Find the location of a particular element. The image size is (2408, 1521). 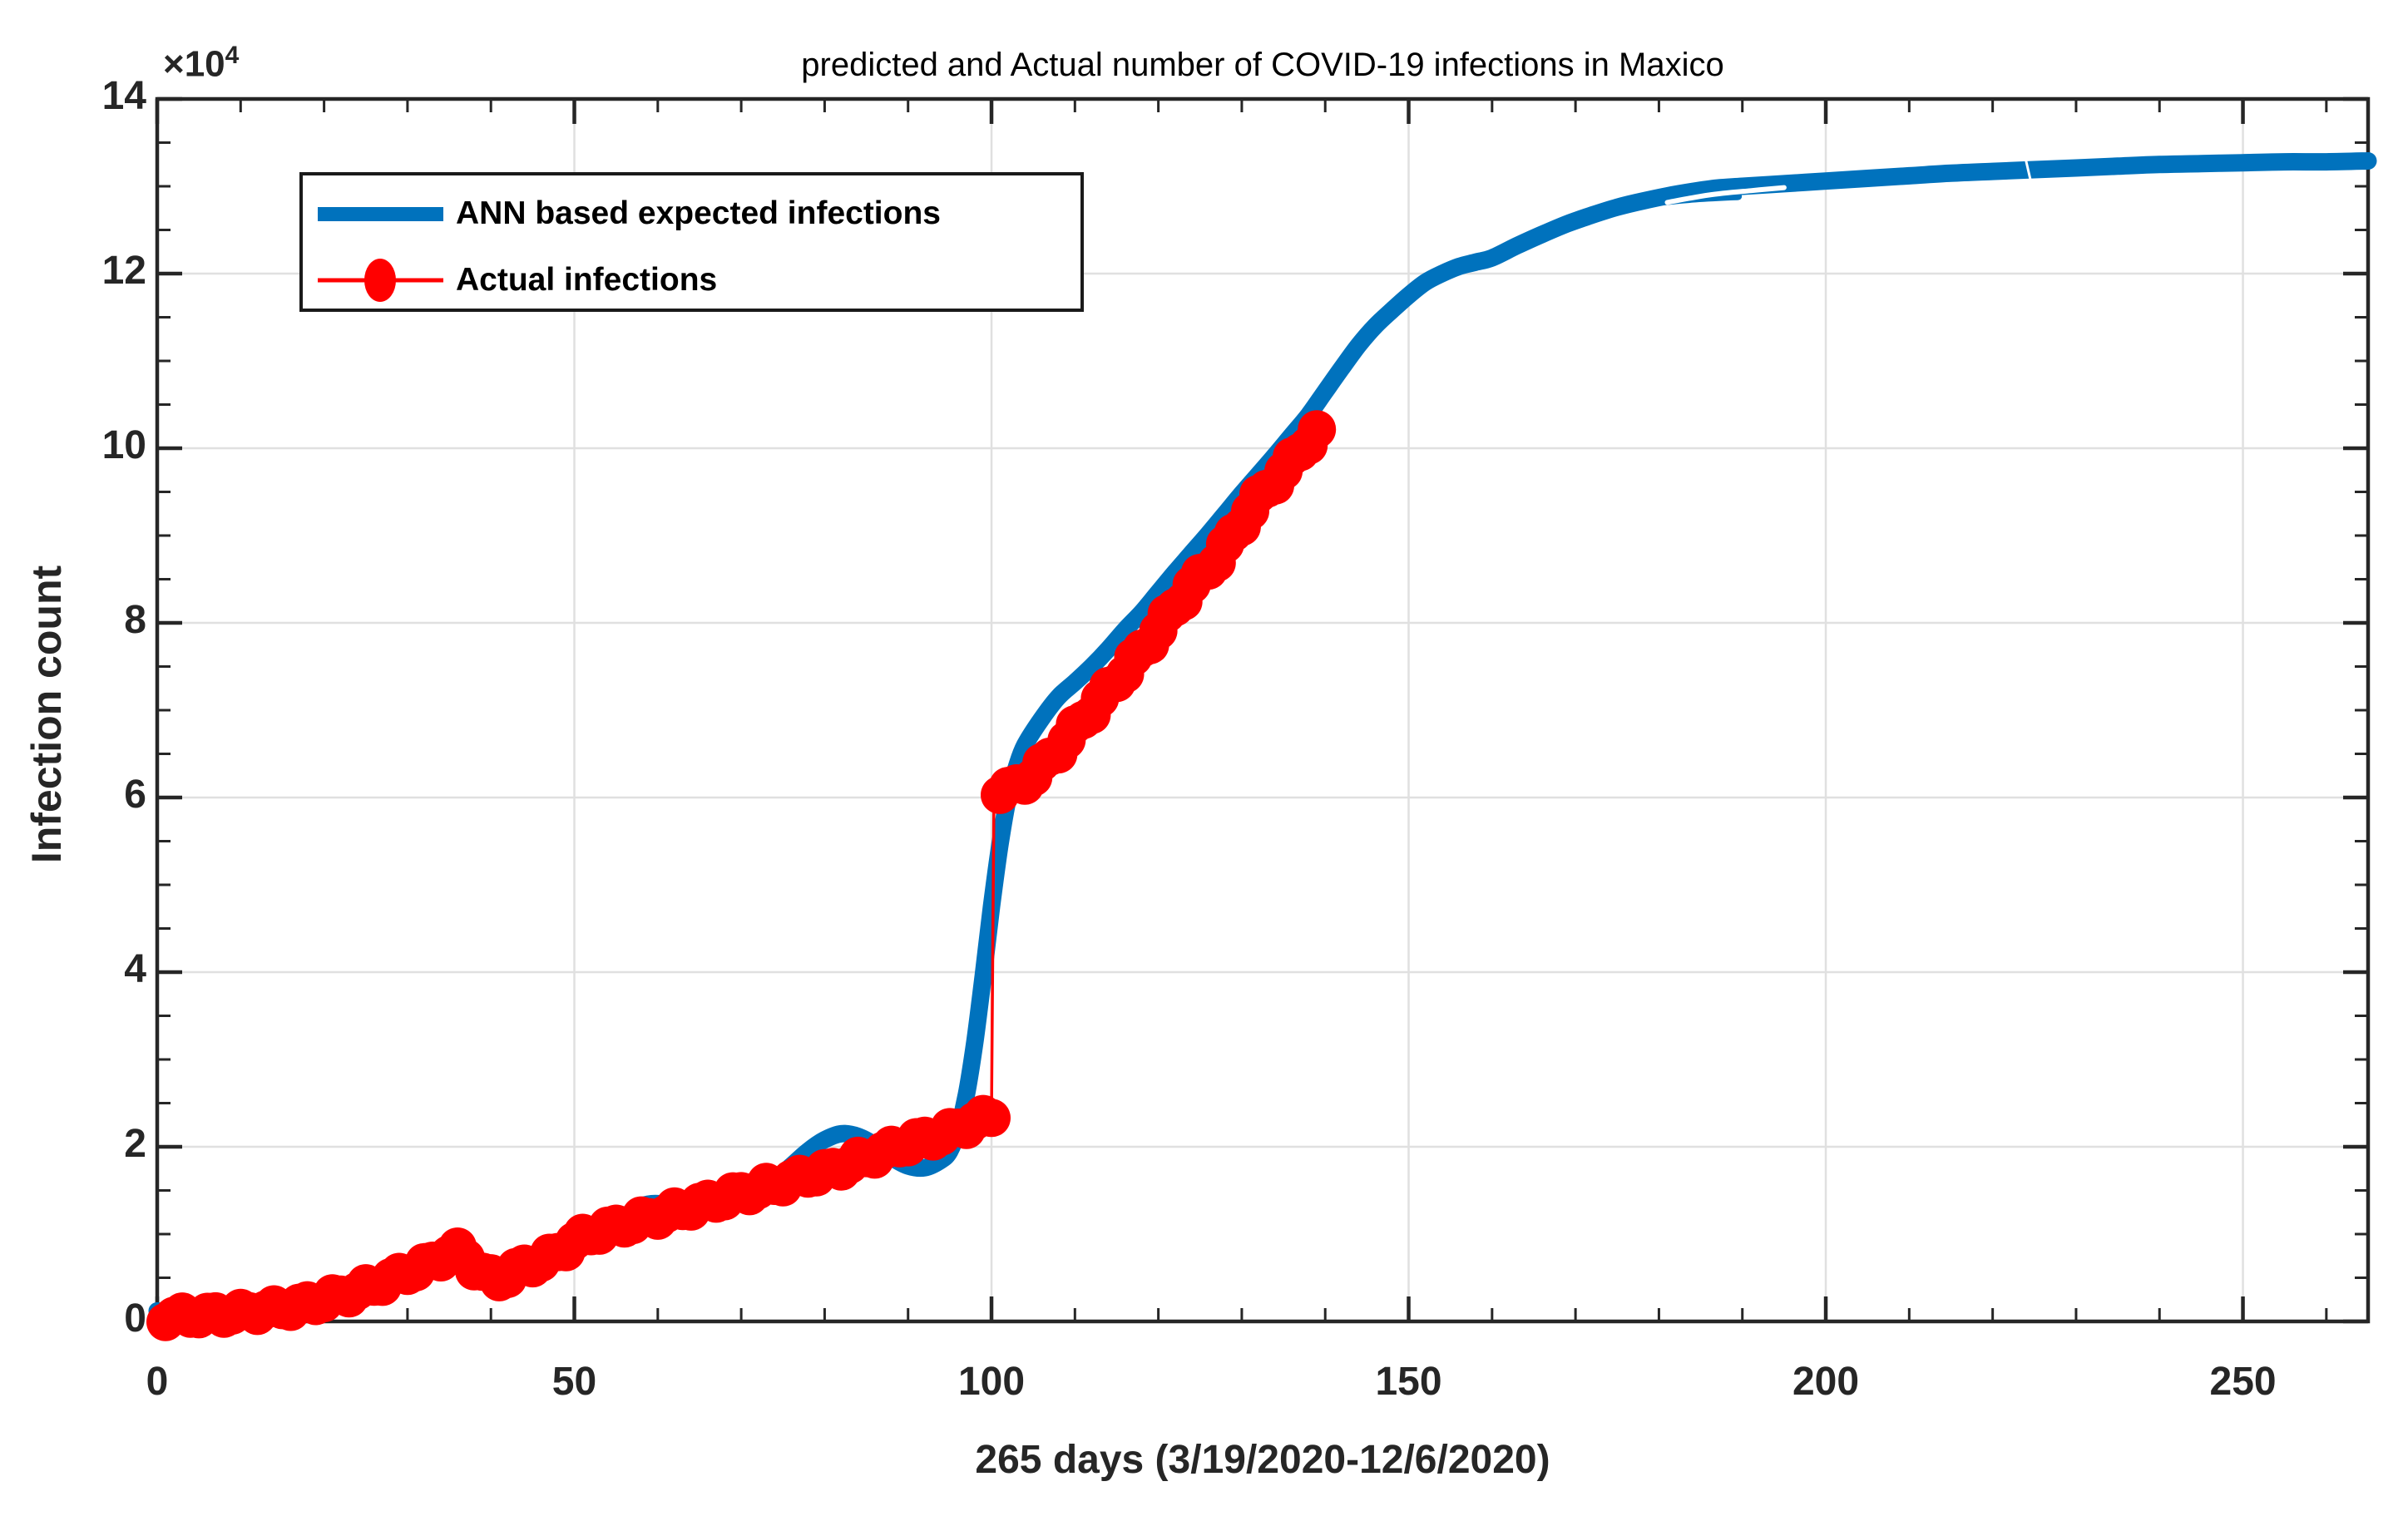

actual-line-marker-swatch-icon is located at coordinates (380, 280).